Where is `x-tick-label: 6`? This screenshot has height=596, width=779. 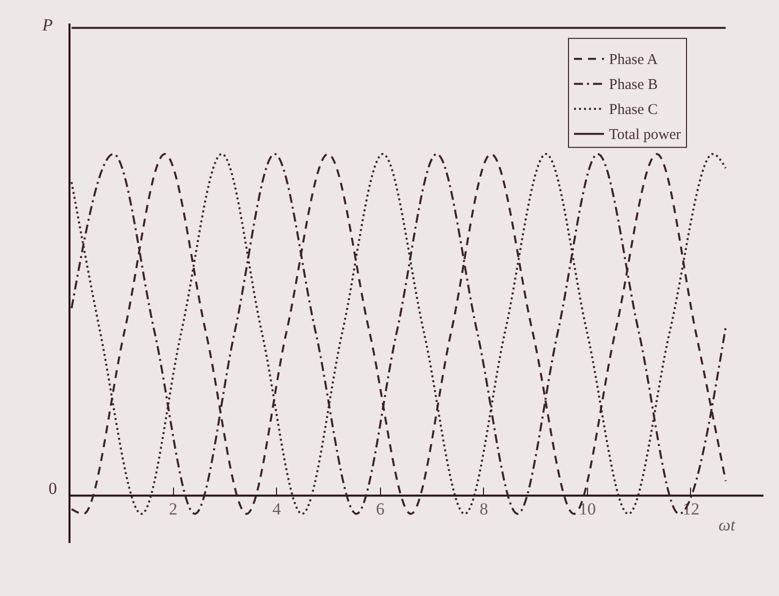 x-tick-label: 6 is located at coordinates (380, 509).